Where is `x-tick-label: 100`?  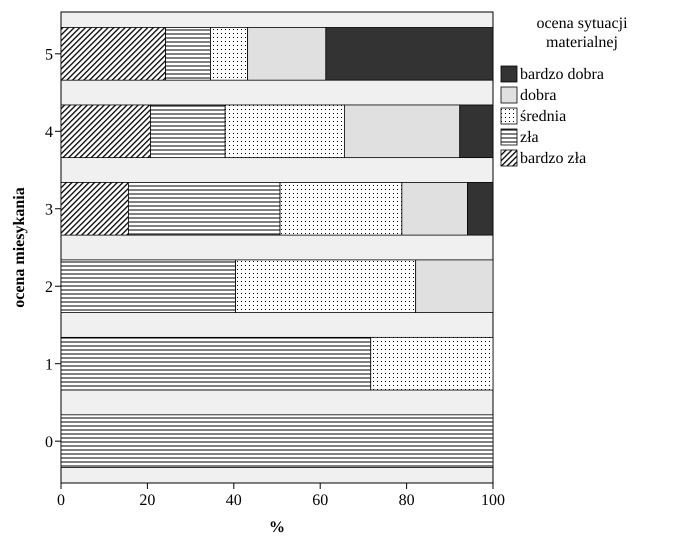
x-tick-label: 100 is located at coordinates (493, 500).